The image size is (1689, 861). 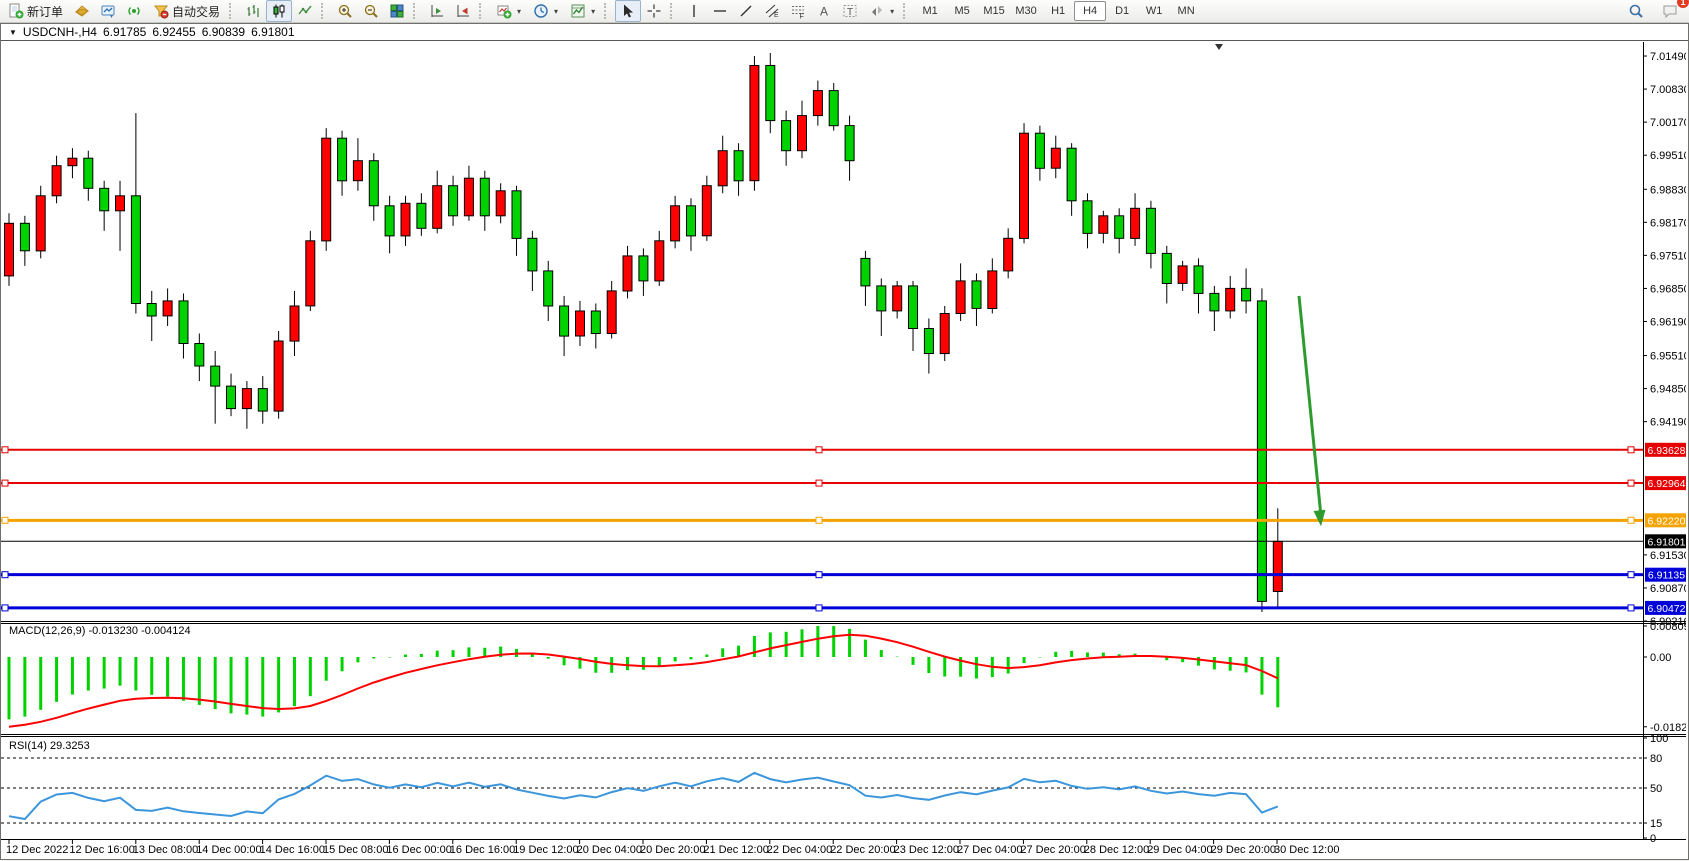 What do you see at coordinates (508, 11) in the screenshot?
I see `add-indicator-button: ▾` at bounding box center [508, 11].